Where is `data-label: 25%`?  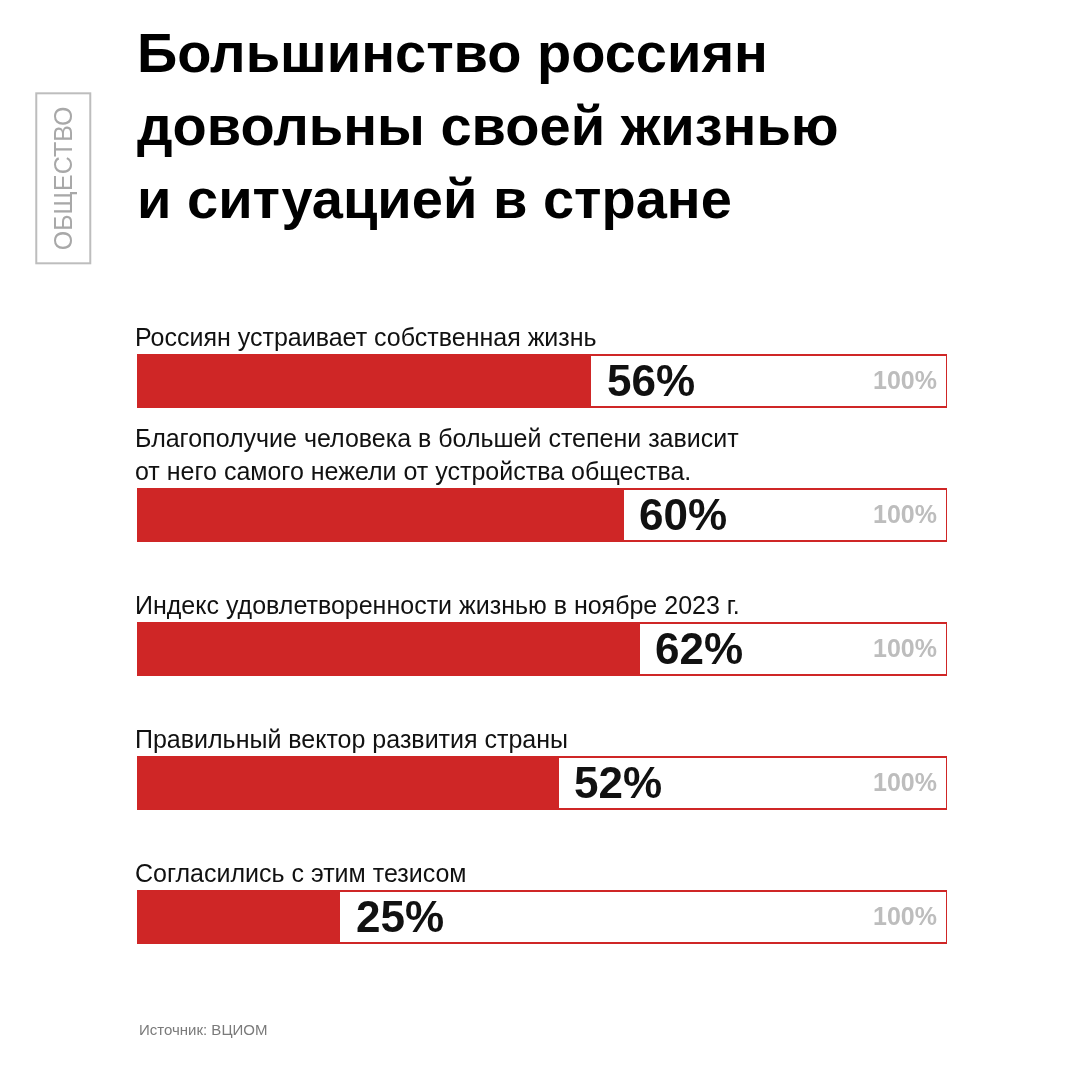 data-label: 25% is located at coordinates (400, 916).